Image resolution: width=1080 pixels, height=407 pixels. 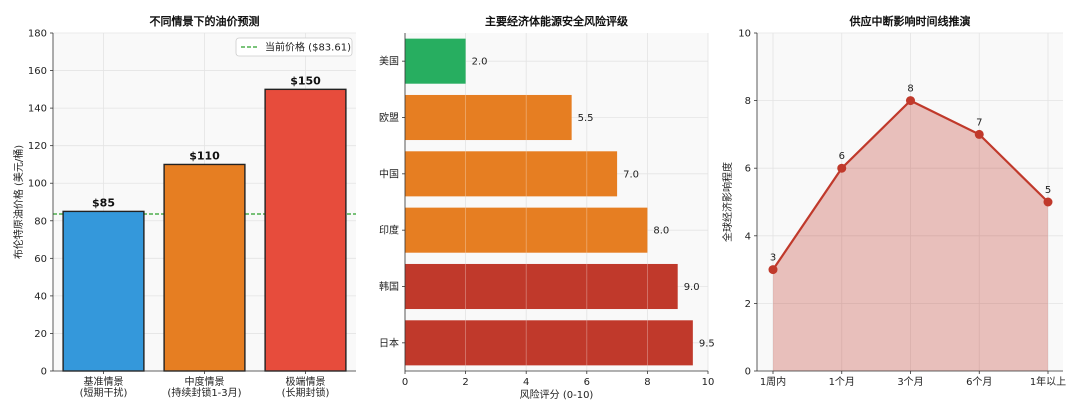 I want to click on data-label: 7.0, so click(x=631, y=174).